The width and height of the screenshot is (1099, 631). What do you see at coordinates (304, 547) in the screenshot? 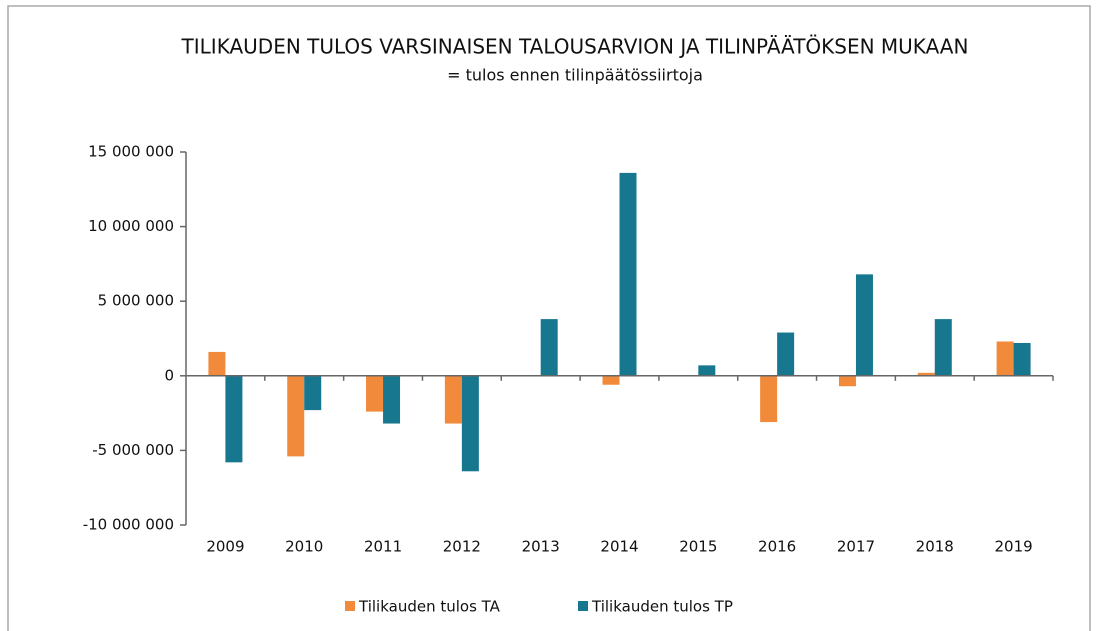
I see `x-tick-label: 2010` at bounding box center [304, 547].